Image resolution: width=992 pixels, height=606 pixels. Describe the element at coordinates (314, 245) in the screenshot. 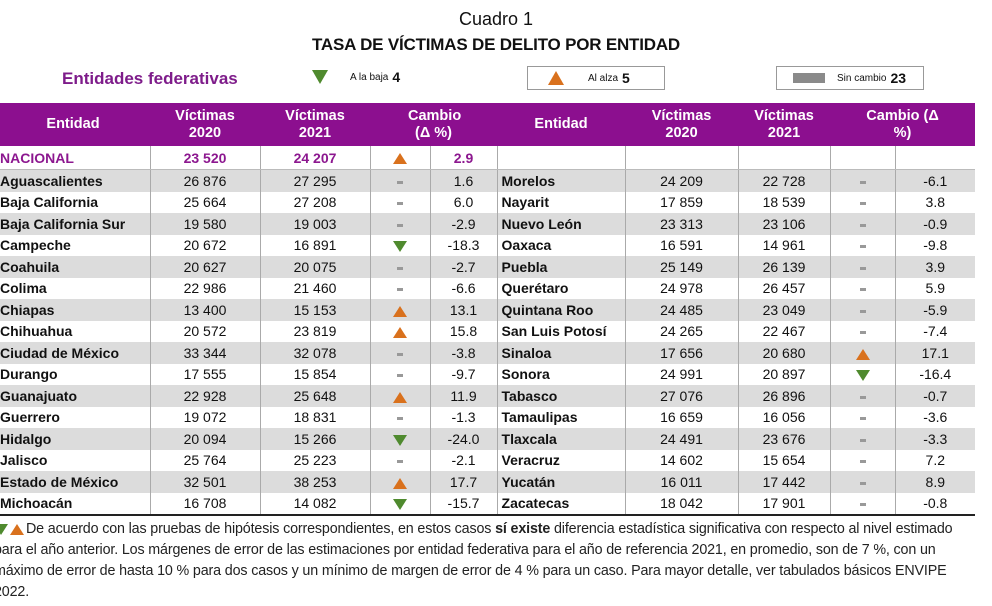

I see `victims-2021: 16 891` at that location.